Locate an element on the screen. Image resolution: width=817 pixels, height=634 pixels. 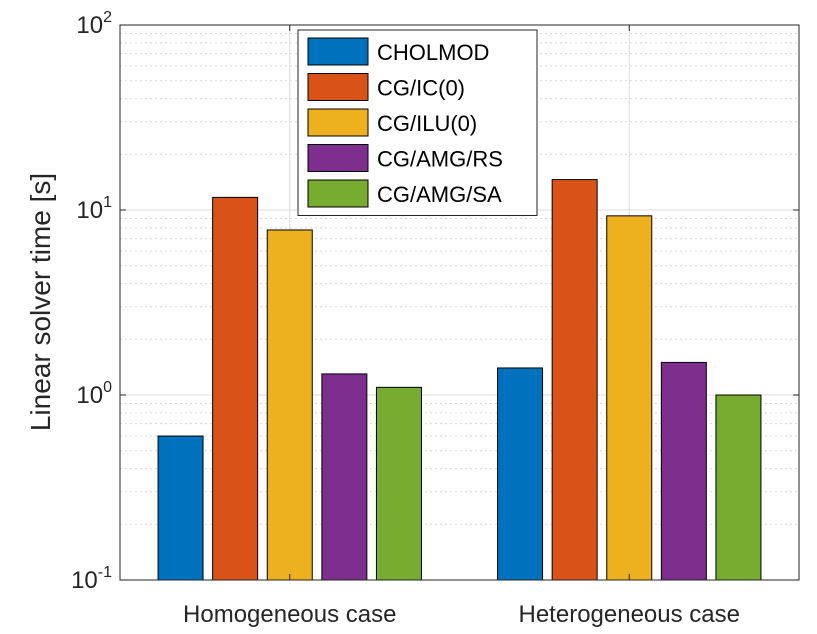
legend-label: CHOLMOD is located at coordinates (433, 52).